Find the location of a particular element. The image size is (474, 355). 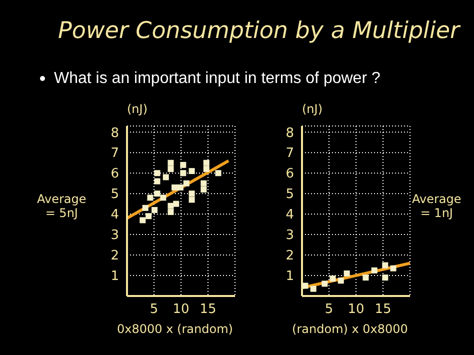

text: Average = 1nJ is located at coordinates (437, 206).